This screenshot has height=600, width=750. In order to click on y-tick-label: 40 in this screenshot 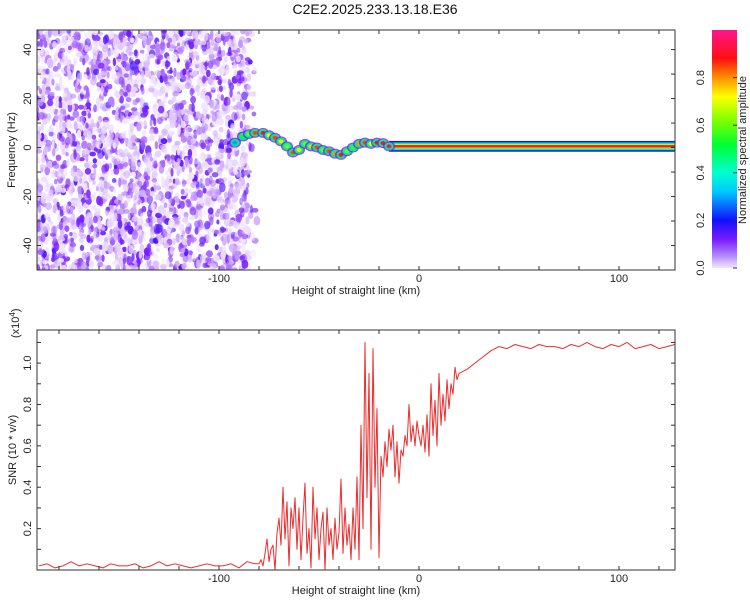, I will do `click(28, 49)`.